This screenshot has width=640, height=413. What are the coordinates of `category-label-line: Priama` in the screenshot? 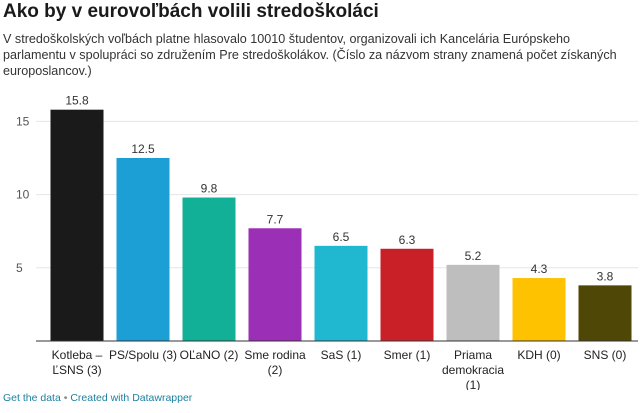 It's located at (473, 355).